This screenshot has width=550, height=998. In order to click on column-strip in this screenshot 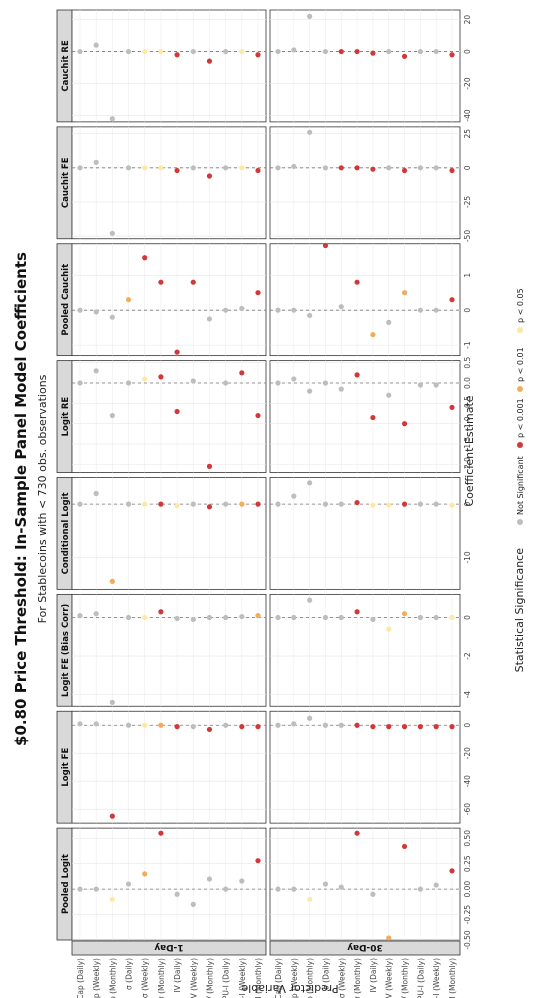, I will do `click(169, 948)`.